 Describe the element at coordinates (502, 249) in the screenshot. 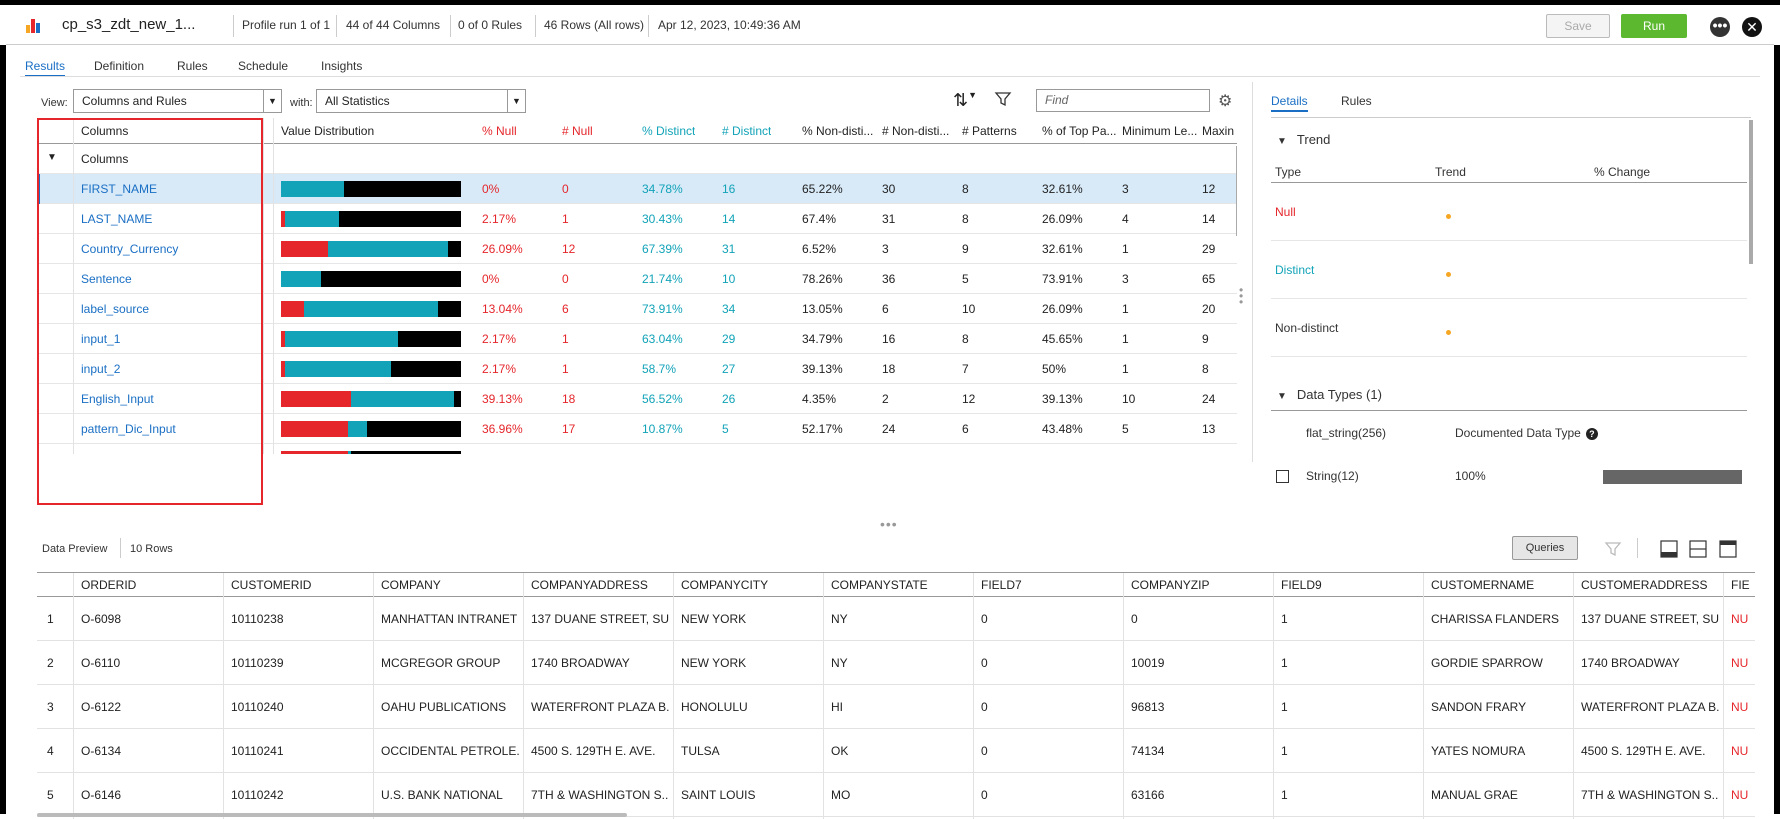

I see `cell-pnull: 26.09%` at that location.